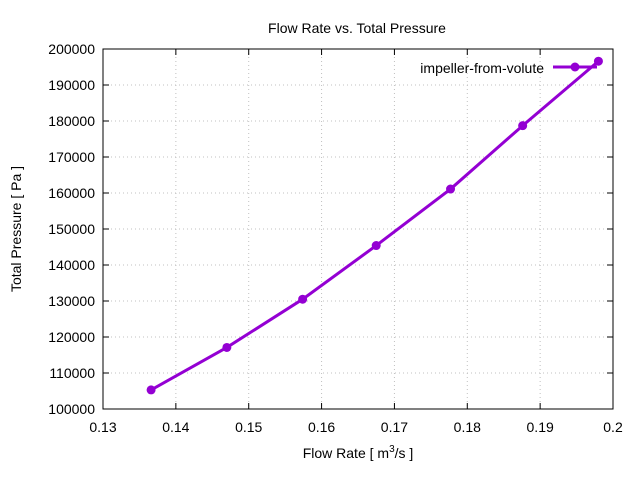 The width and height of the screenshot is (640, 485). I want to click on y-tick-label: 200000, so click(71, 49).